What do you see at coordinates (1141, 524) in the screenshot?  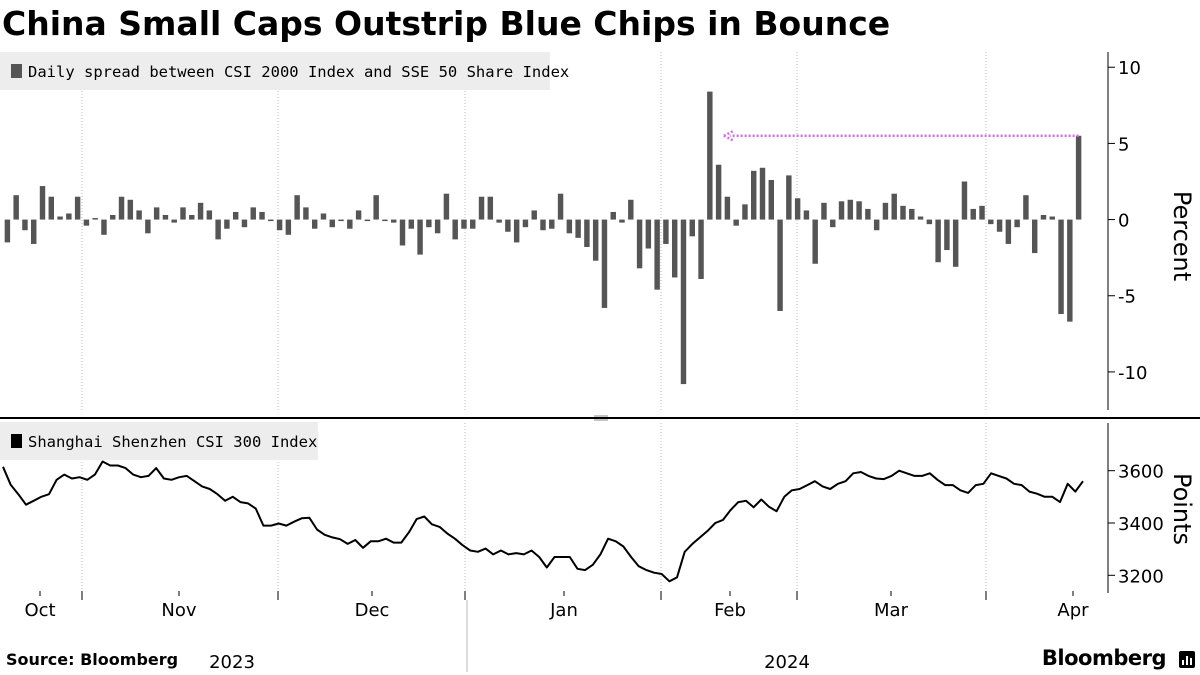 I see `y-tick-label-points: 3400` at bounding box center [1141, 524].